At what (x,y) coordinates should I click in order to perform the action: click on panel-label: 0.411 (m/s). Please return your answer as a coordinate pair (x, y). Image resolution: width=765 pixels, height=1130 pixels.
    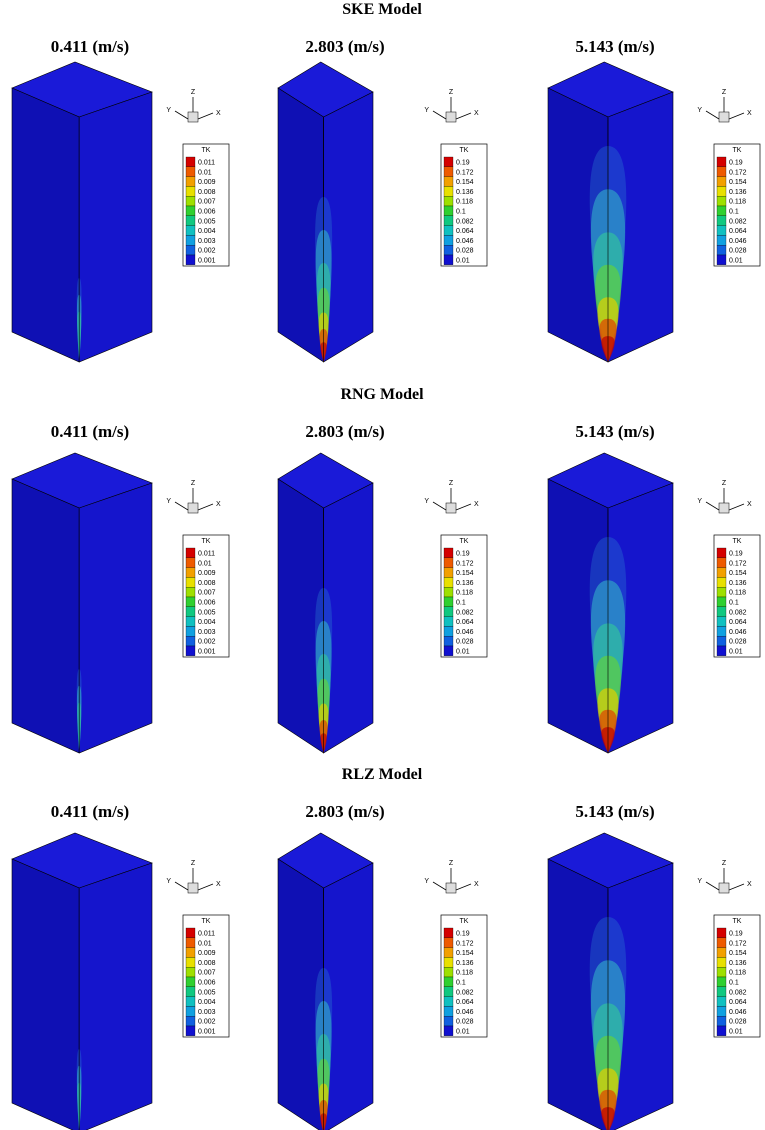
    Looking at the image, I should click on (90, 46).